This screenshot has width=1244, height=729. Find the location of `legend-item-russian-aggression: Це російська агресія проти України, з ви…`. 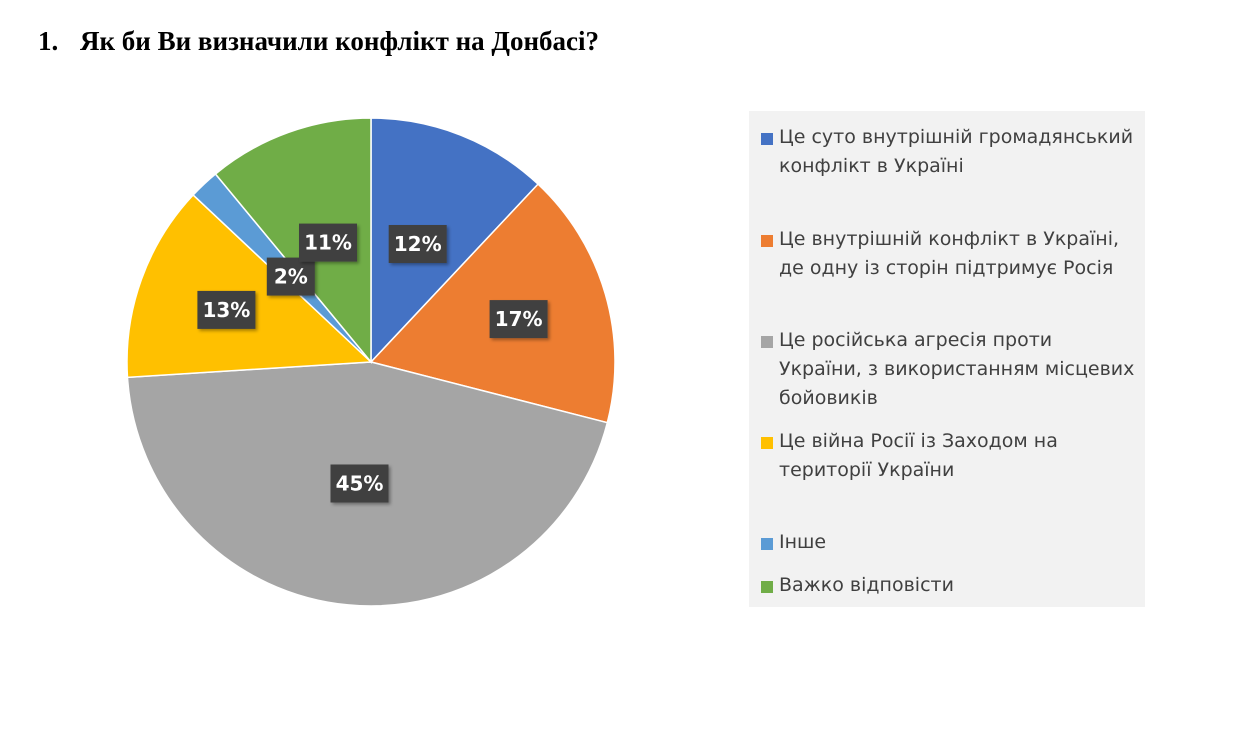

legend-item-russian-aggression: Це російська агресія проти України, з ви… is located at coordinates (951, 369).